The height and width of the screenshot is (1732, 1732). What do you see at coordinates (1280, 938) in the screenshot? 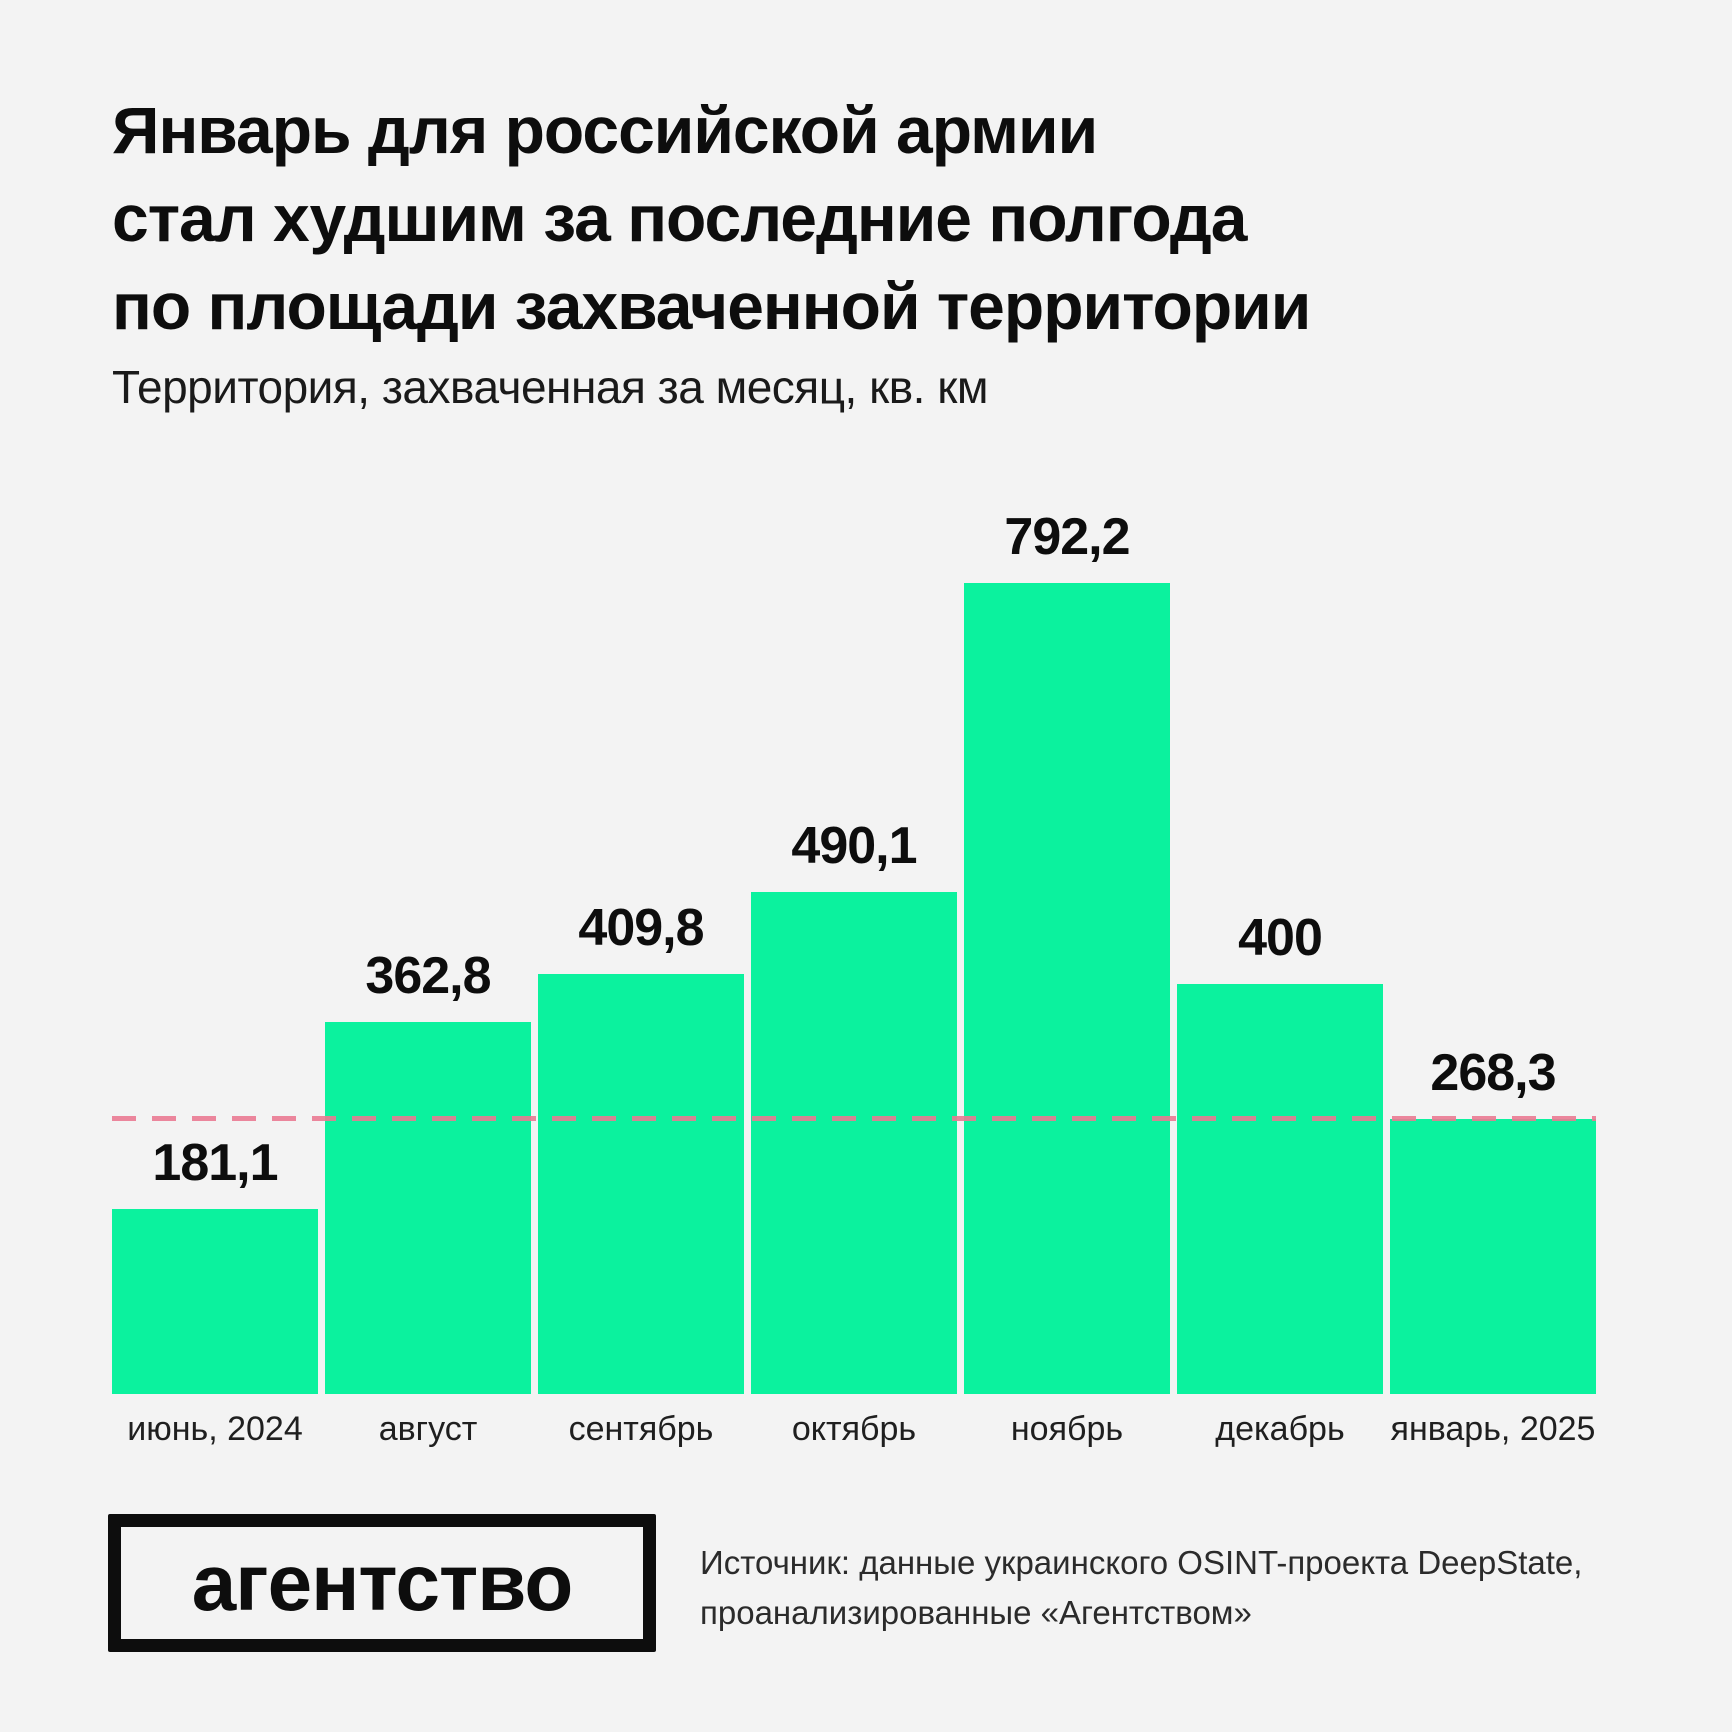
I see `bar-value-label: 400` at bounding box center [1280, 938].